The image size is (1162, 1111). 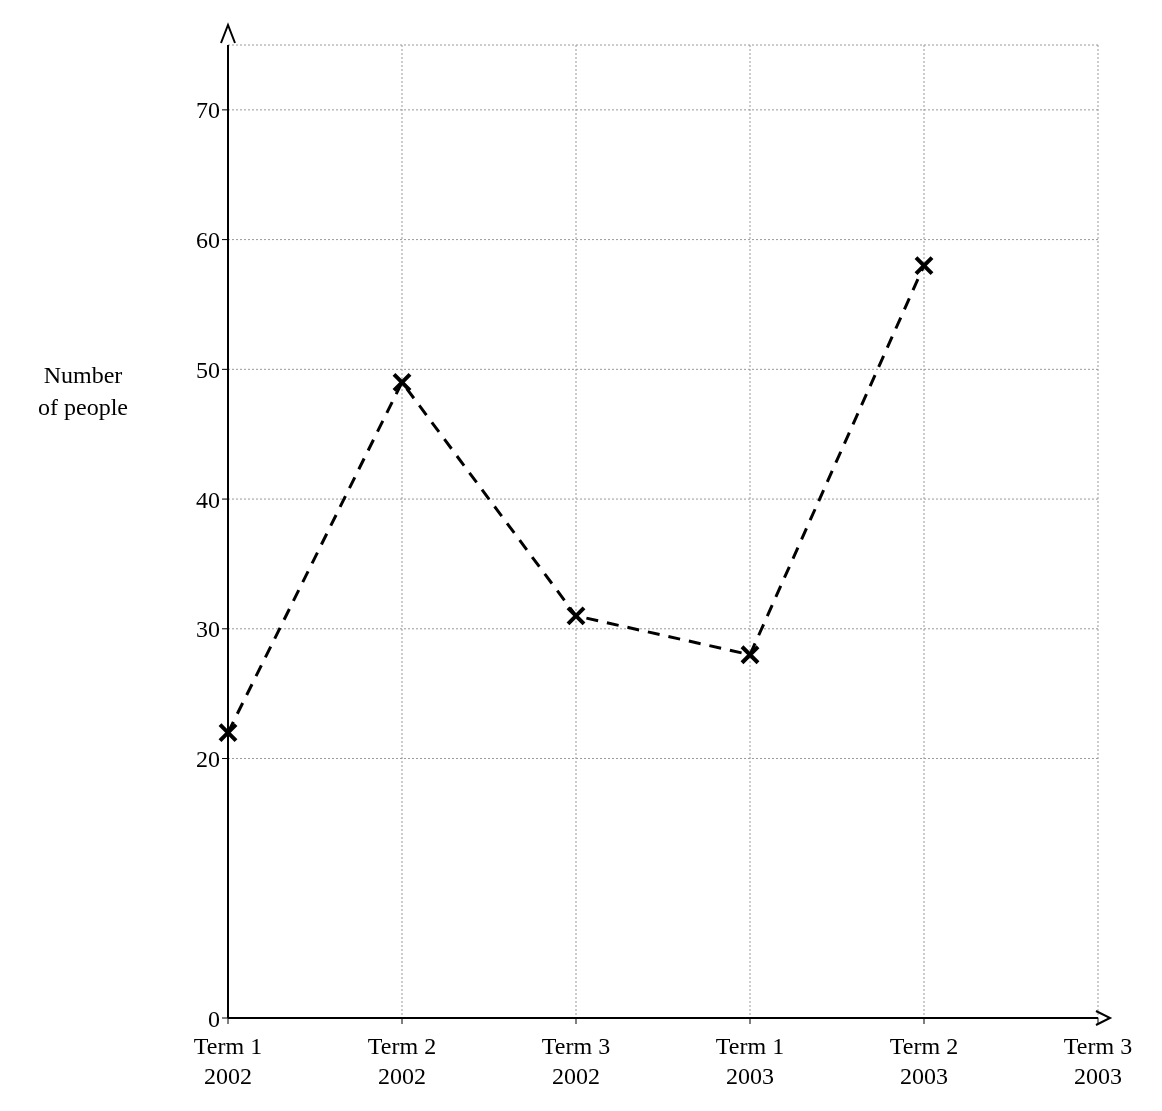 I want to click on y-tick-label: 30, so click(x=208, y=629).